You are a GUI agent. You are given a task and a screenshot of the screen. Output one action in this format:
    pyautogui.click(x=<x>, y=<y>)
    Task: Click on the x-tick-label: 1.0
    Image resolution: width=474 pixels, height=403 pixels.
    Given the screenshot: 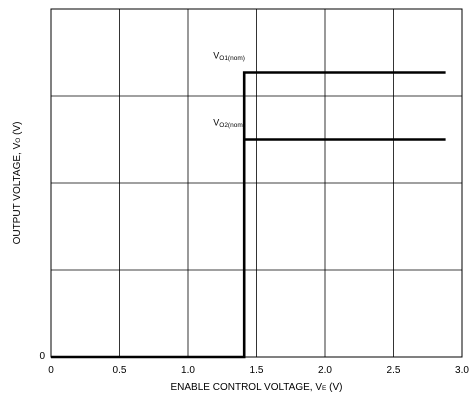 What is the action you would take?
    pyautogui.click(x=188, y=370)
    